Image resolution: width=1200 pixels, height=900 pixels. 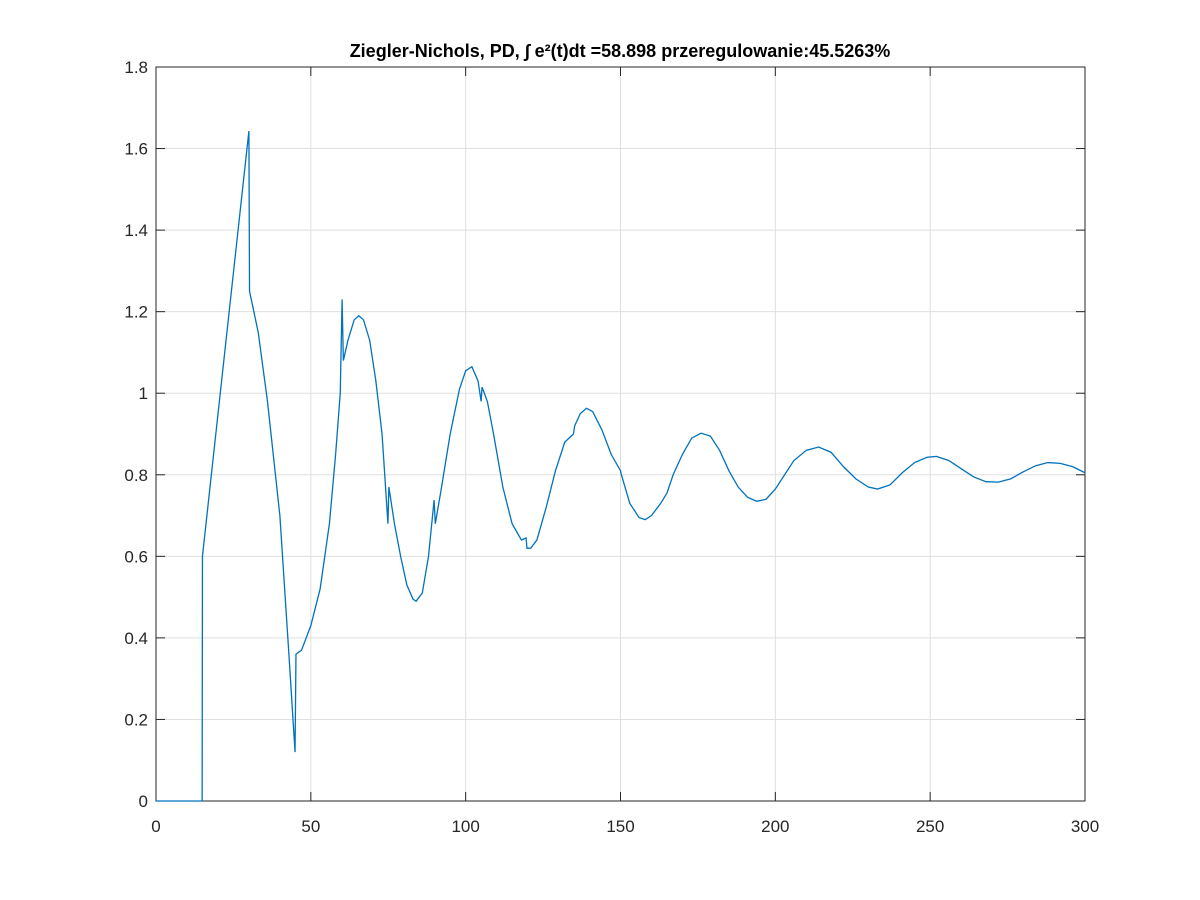 I want to click on x-tick-label: 200, so click(x=775, y=826).